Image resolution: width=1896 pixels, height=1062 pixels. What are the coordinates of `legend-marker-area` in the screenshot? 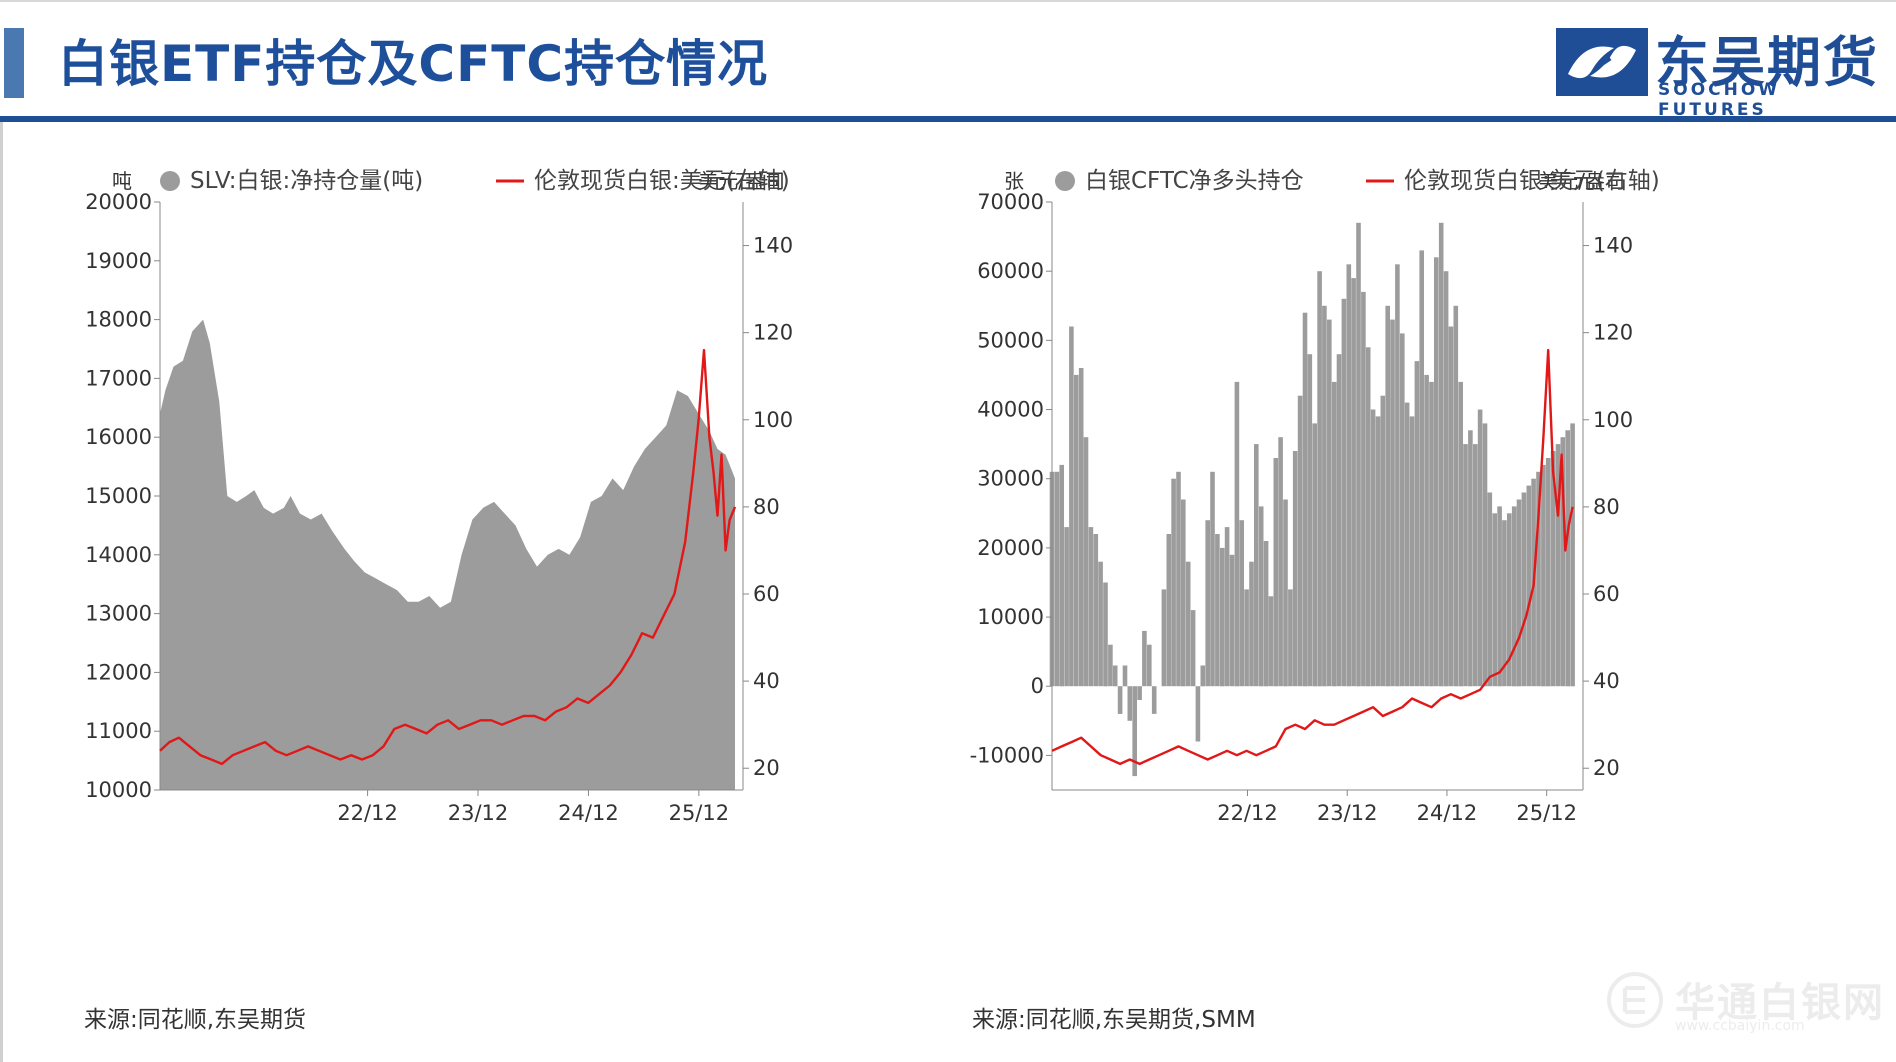 It's located at (1065, 181).